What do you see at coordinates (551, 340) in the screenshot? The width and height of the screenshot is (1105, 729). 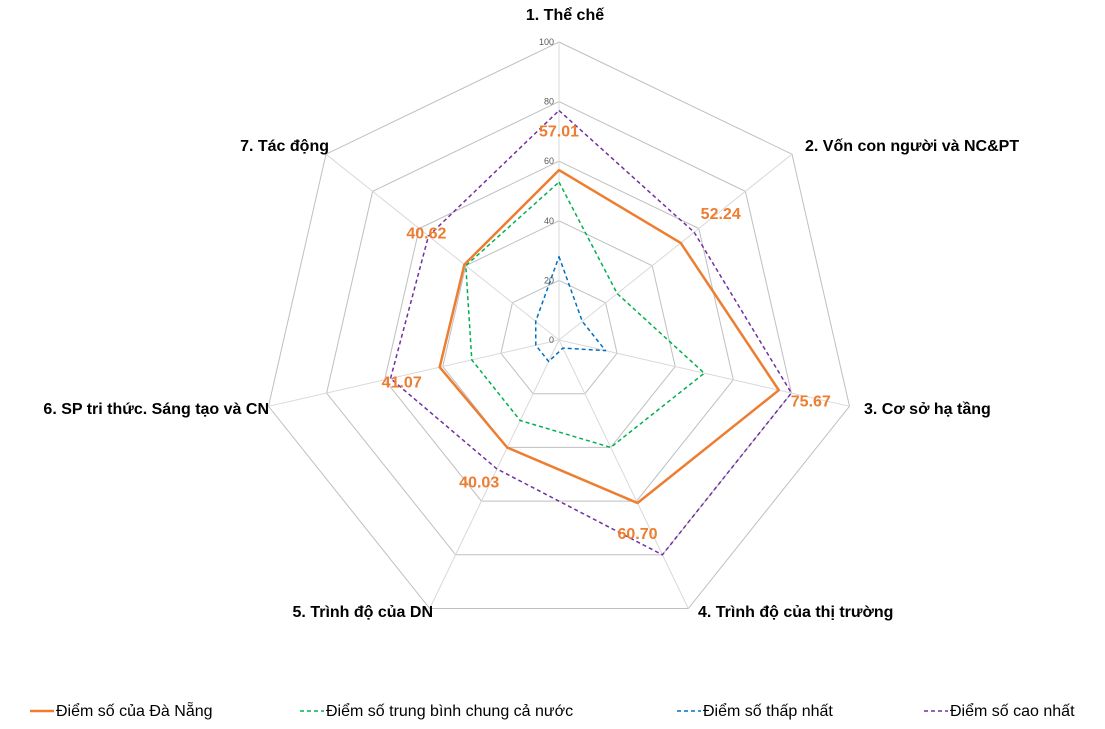 I see `tick-label-0: 0` at bounding box center [551, 340].